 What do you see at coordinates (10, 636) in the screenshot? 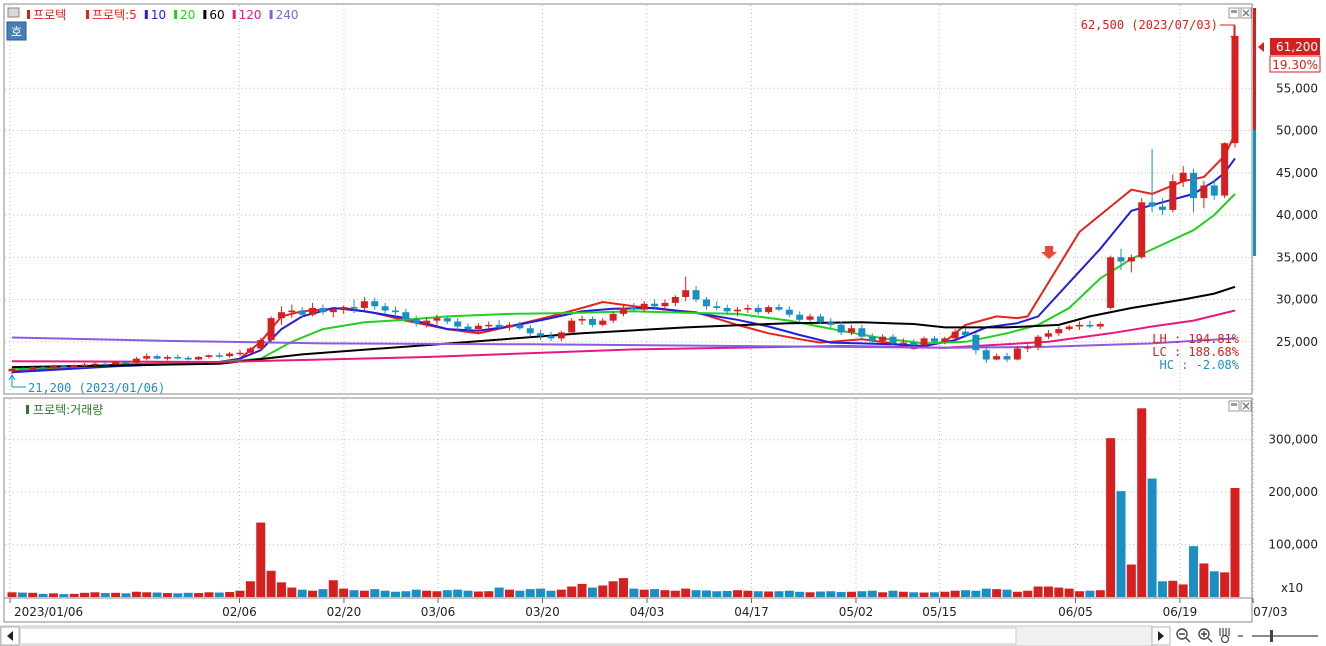
I see `scroll-left-icon` at bounding box center [10, 636].